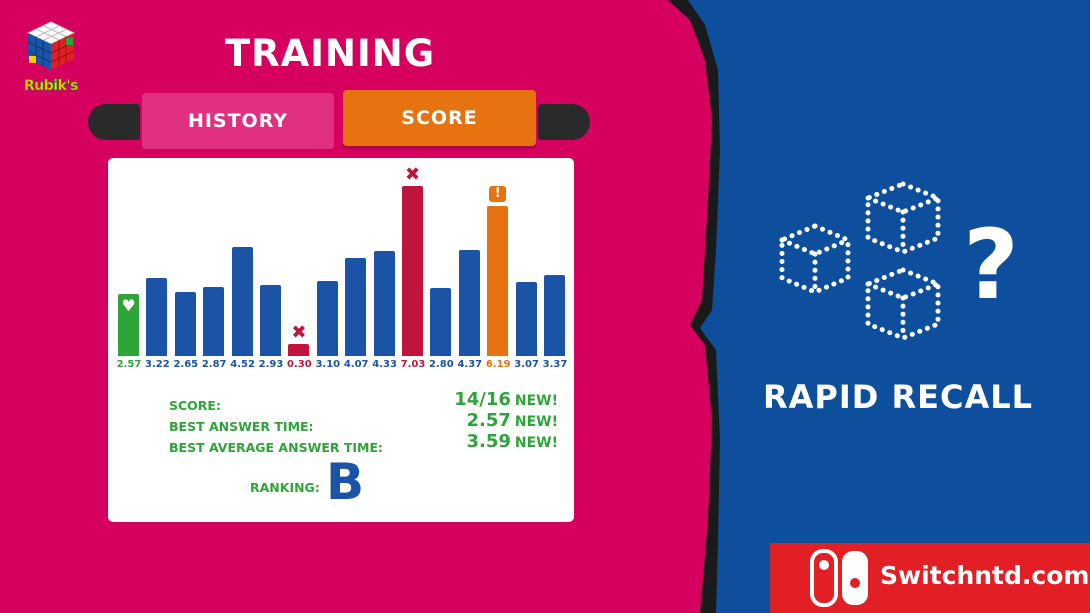 This screenshot has width=1090, height=613. What do you see at coordinates (276, 447) in the screenshot?
I see `best-average-answer-time-label: BEST AVERAGE ANSWER TIME:` at bounding box center [276, 447].